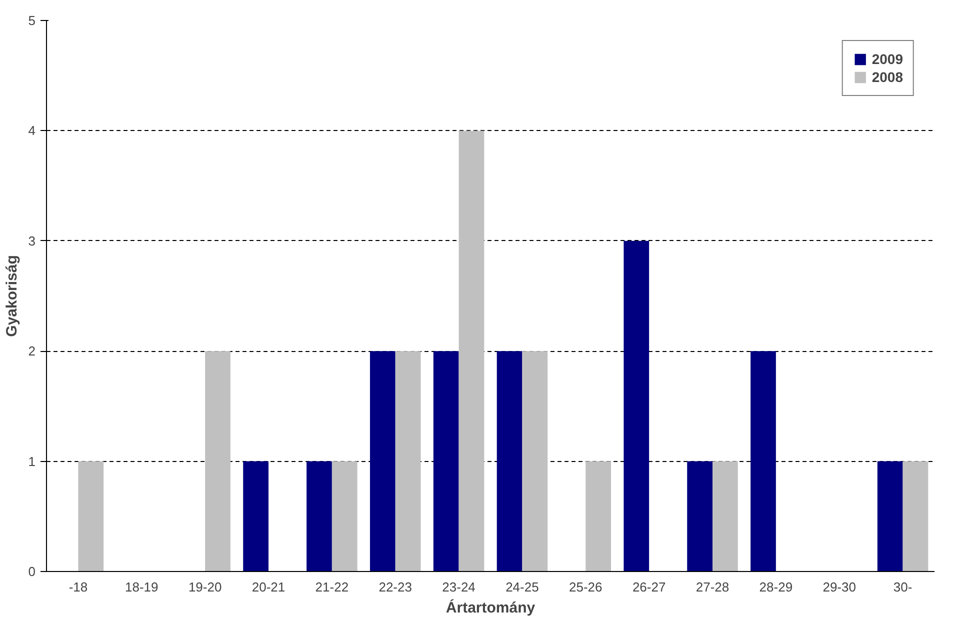  Describe the element at coordinates (887, 77) in the screenshot. I see `legend-label: 2008` at that location.